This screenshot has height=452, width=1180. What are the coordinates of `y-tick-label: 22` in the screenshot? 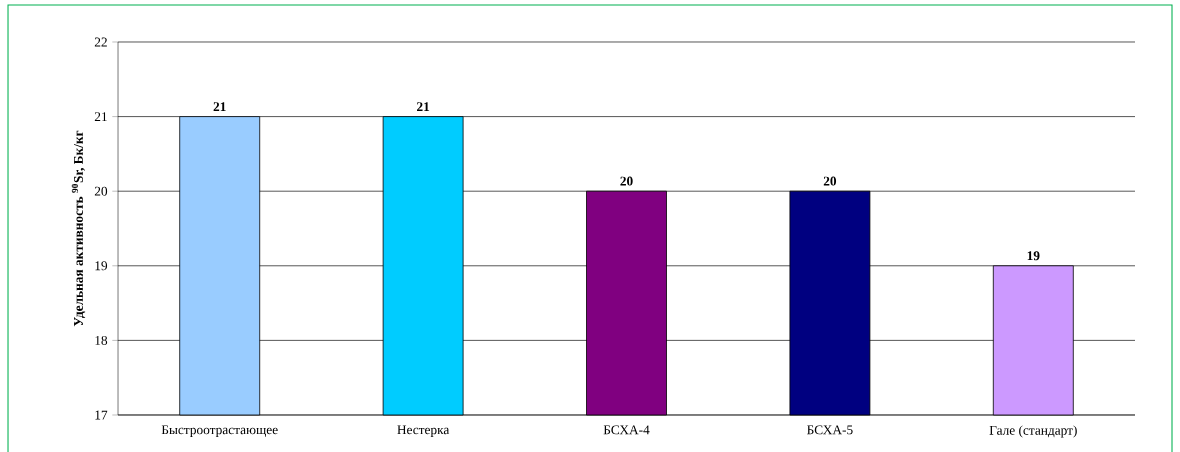 It's located at (100, 42).